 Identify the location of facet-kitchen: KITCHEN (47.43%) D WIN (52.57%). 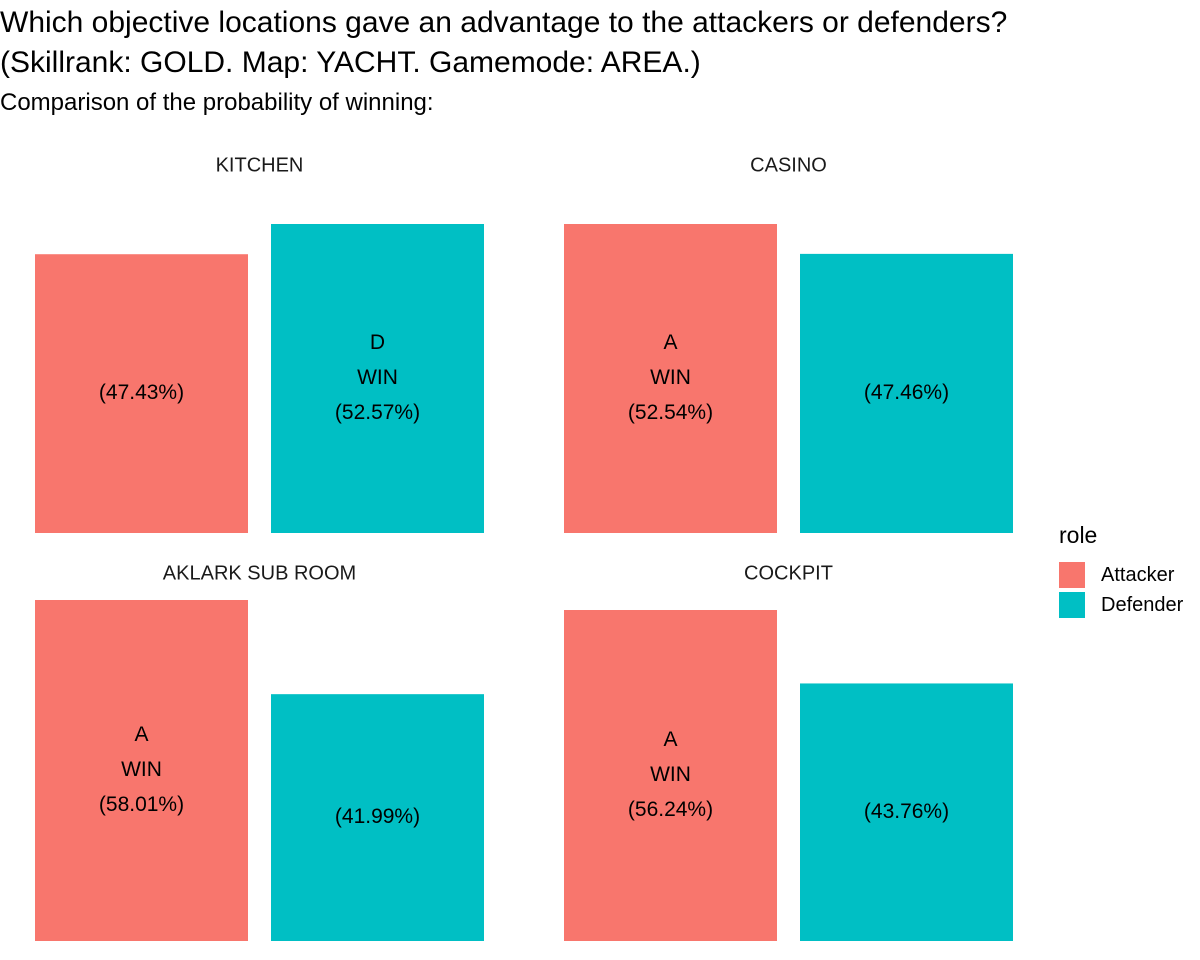
(259, 344).